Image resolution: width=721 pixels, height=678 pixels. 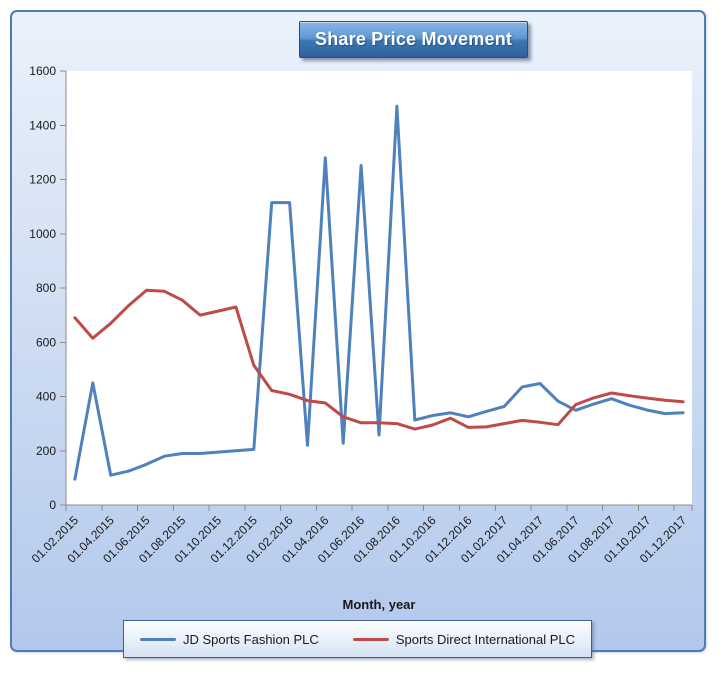 I want to click on legend-item-jd-sports: JD Sports Fashion PLC, so click(x=229, y=639).